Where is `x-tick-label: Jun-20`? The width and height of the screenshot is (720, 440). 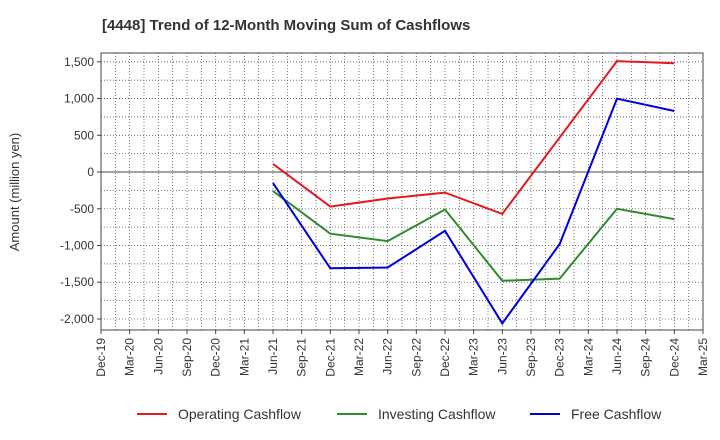 x-tick-label: Jun-20 is located at coordinates (158, 356).